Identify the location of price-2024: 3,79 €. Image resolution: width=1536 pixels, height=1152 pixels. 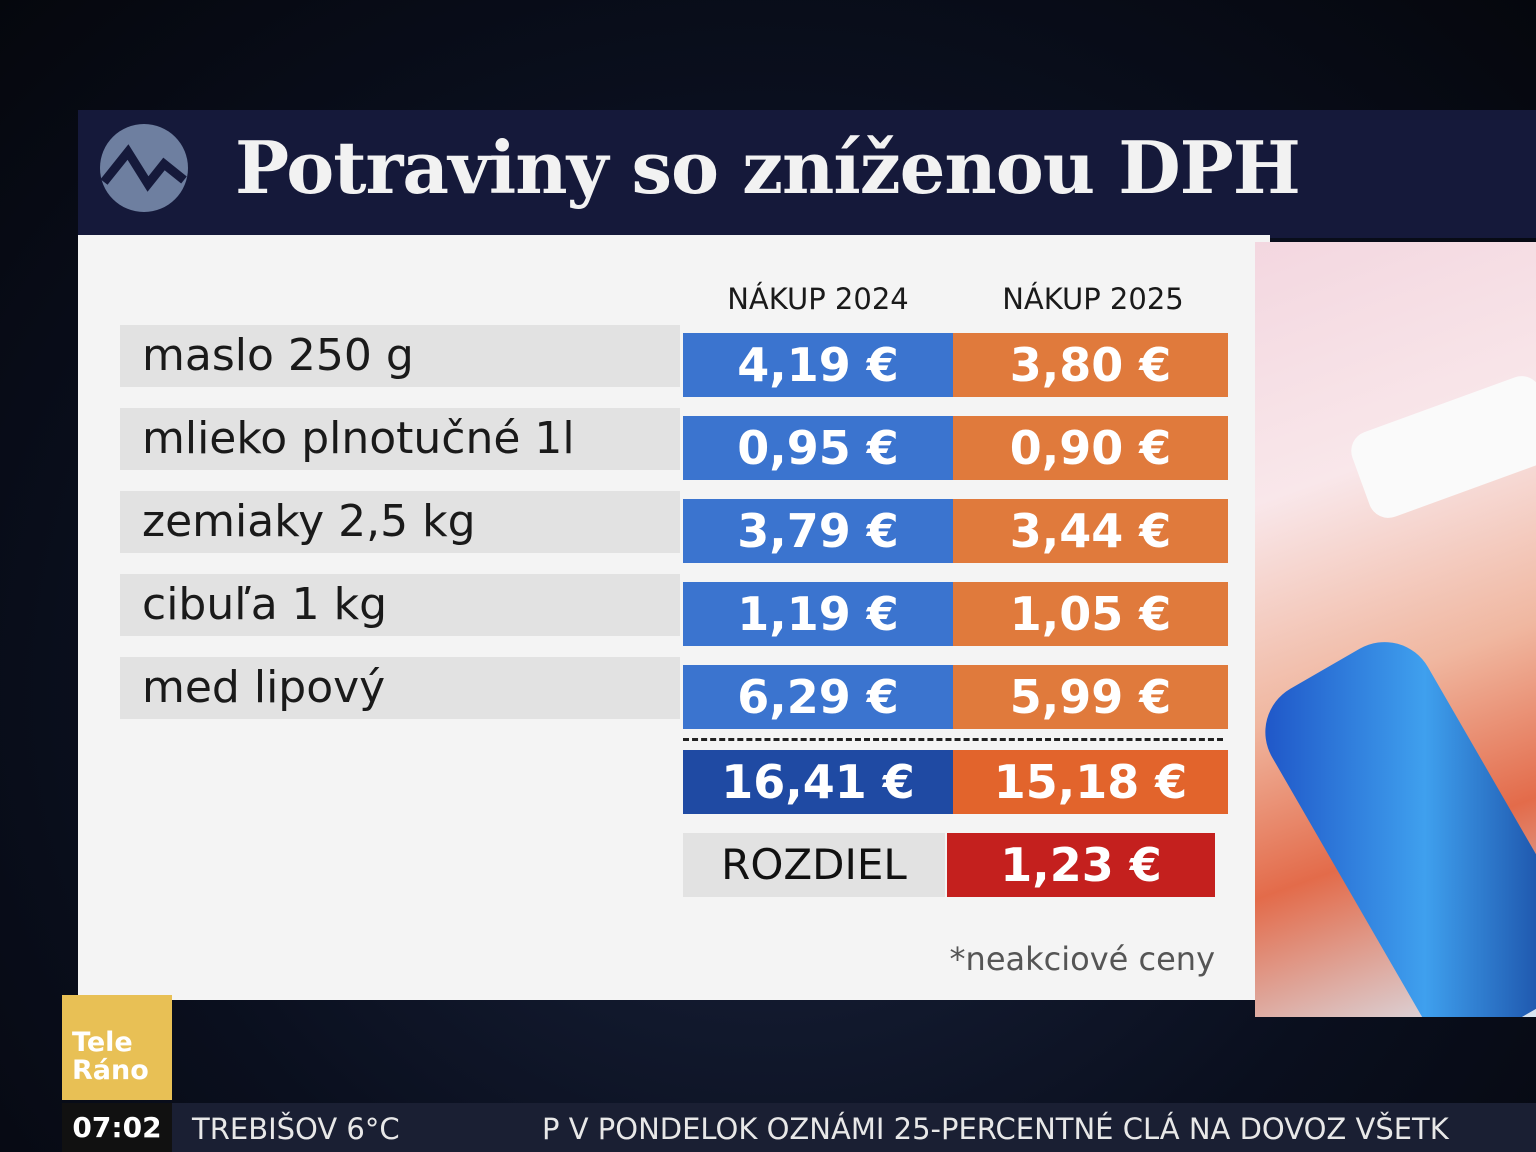
(818, 531).